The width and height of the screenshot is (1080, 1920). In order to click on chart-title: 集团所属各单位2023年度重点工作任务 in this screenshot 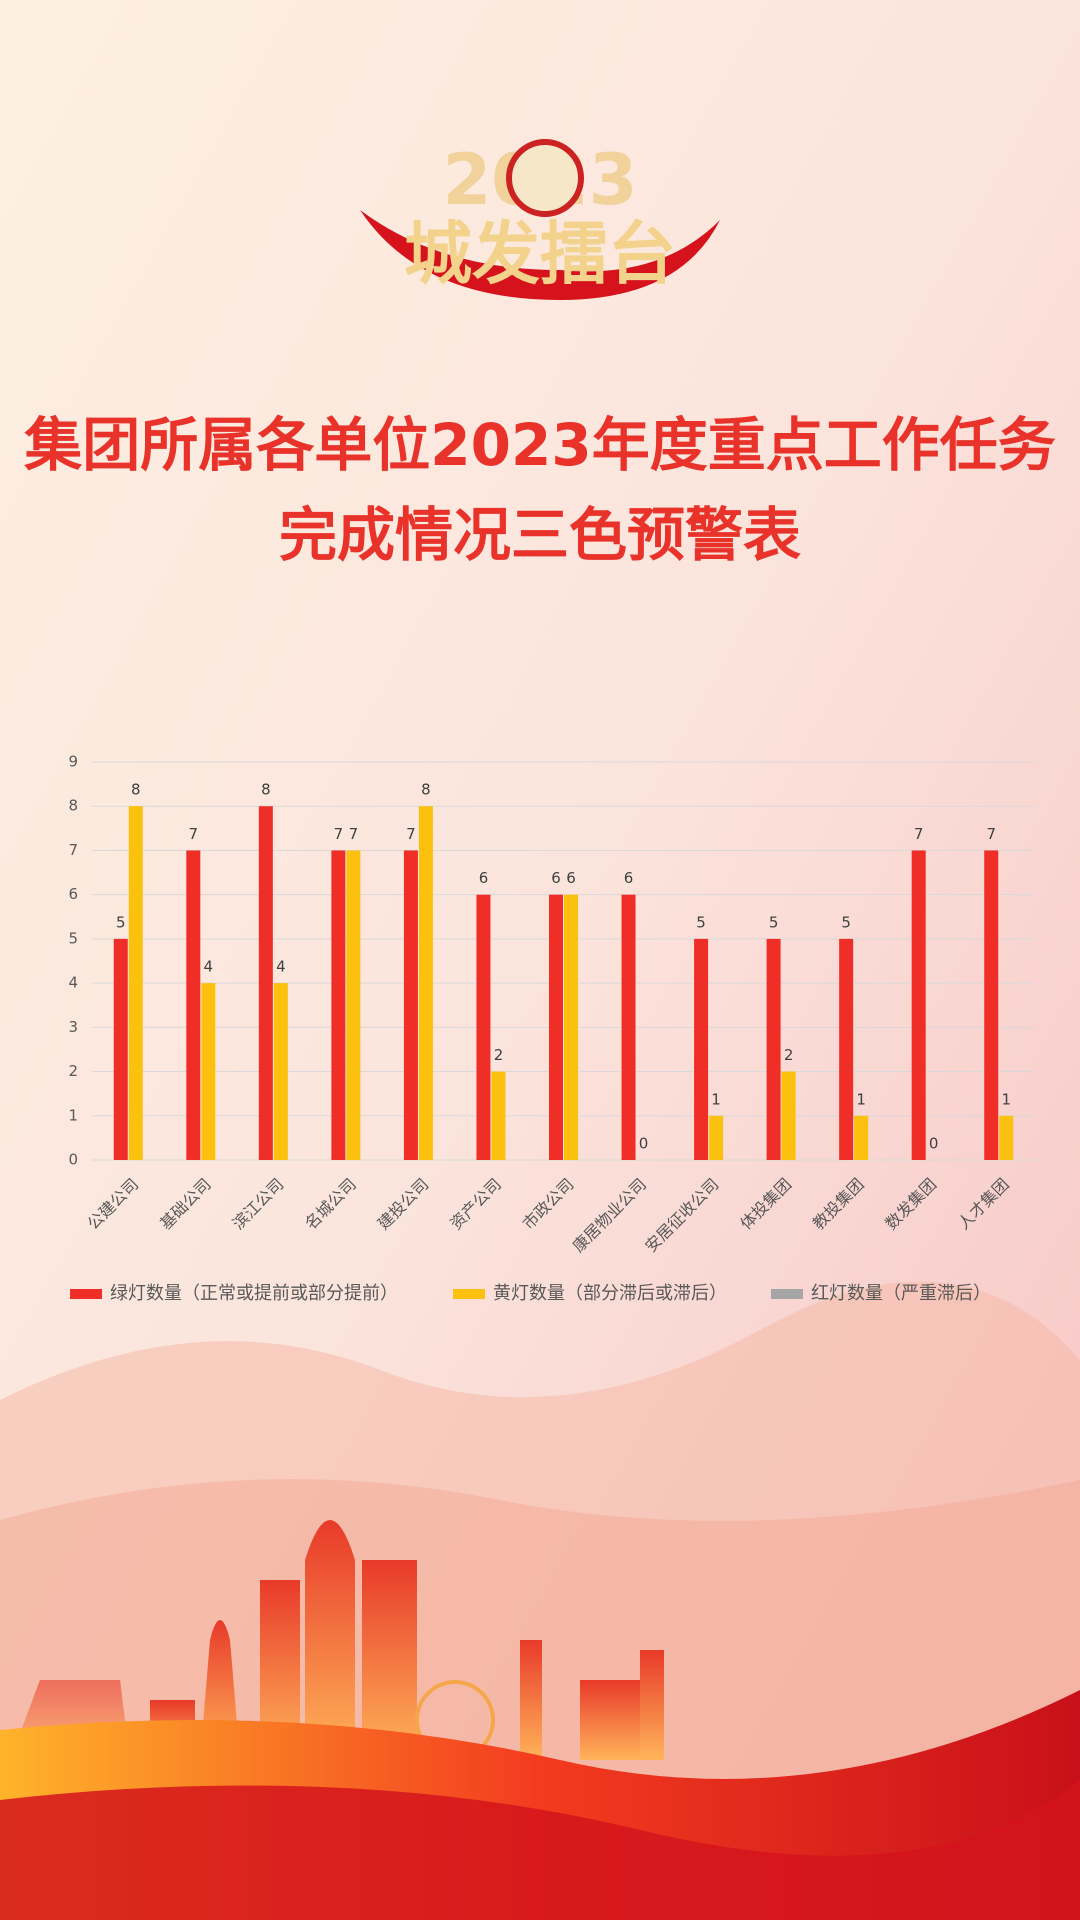, I will do `click(539, 445)`.